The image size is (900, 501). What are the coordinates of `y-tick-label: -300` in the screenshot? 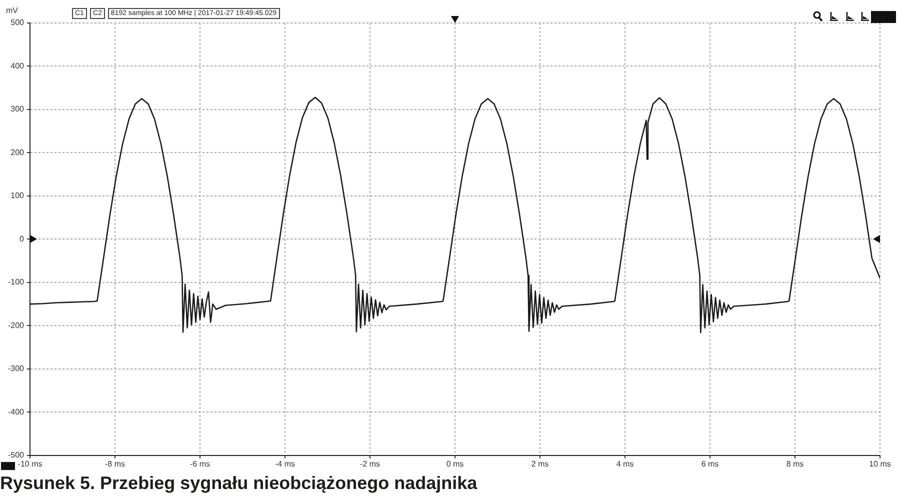 It's located at (16, 369).